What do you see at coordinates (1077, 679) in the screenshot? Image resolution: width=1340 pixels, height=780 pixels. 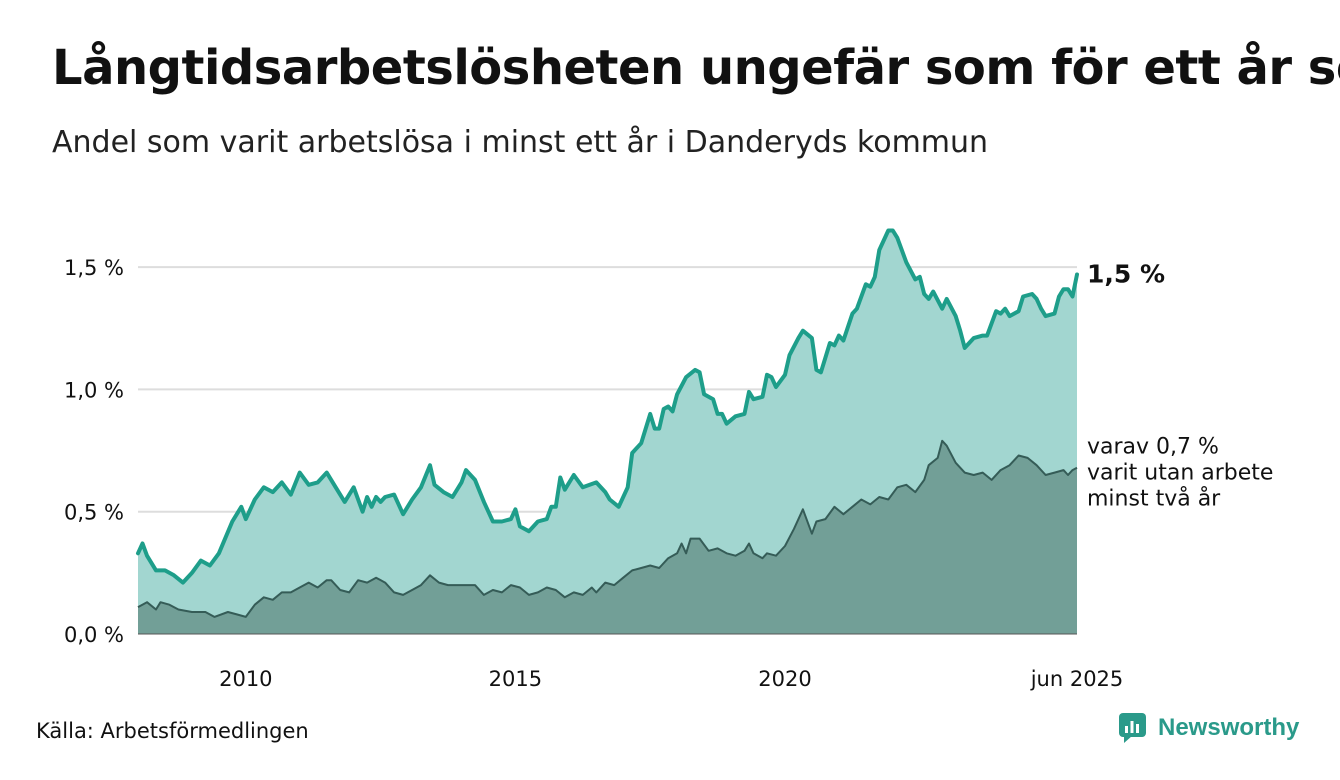 I see `x-tick-label: jun 2025` at bounding box center [1077, 679].